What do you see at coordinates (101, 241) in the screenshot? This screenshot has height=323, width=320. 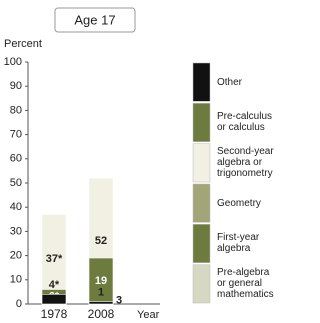 I see `value-label: 52` at bounding box center [101, 241].